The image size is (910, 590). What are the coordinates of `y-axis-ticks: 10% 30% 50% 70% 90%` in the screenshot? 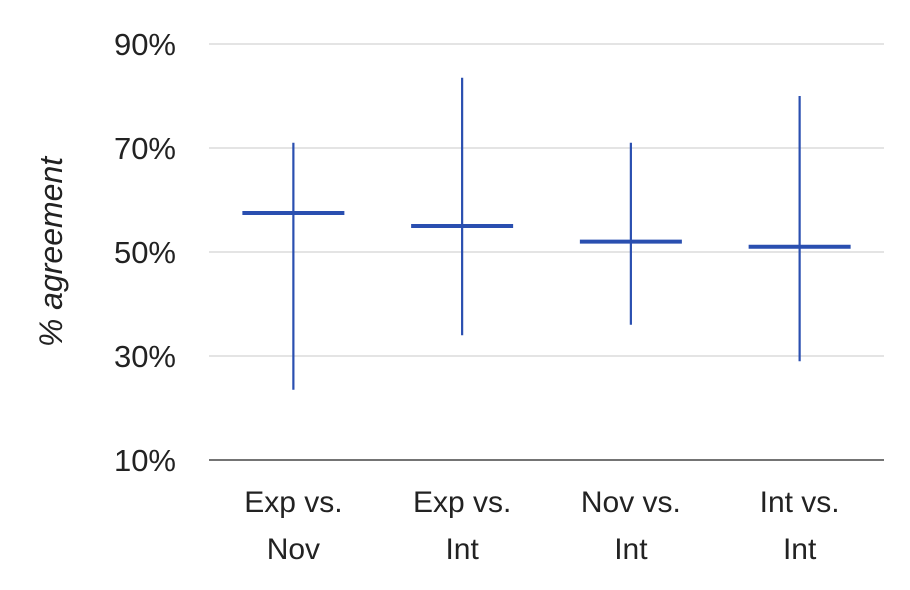 It's located at (145, 252).